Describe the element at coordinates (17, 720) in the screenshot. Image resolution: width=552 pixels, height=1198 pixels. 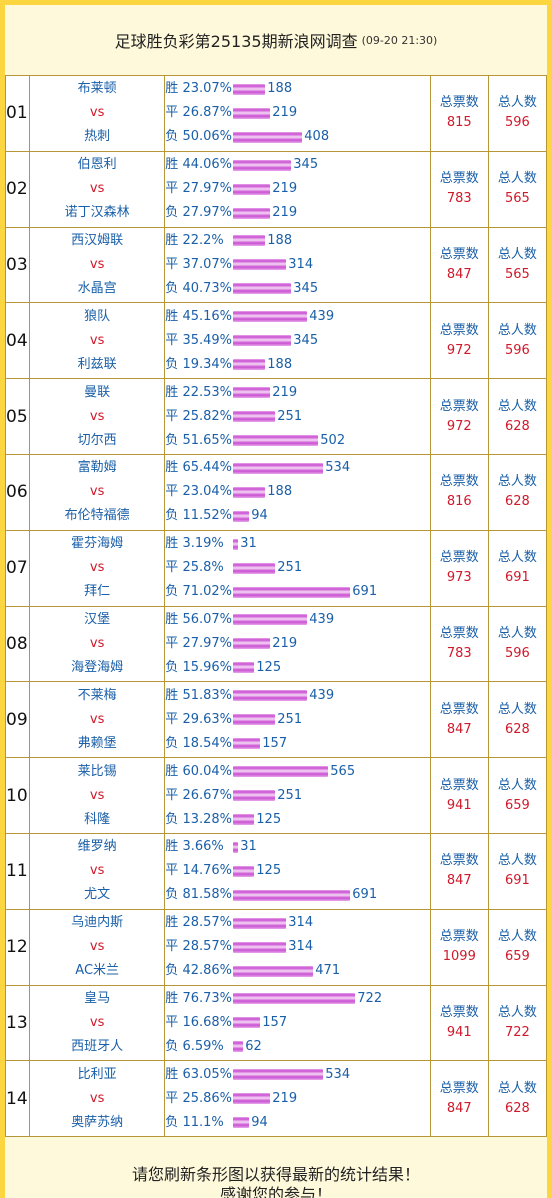
I see `match-number: 09` at that location.